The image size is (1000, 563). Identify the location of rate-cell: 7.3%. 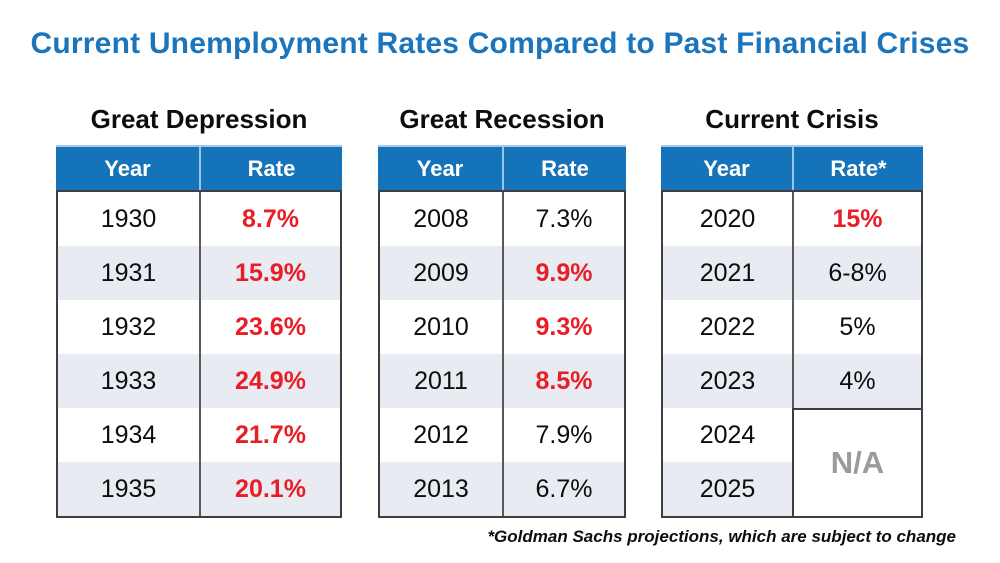
(563, 219).